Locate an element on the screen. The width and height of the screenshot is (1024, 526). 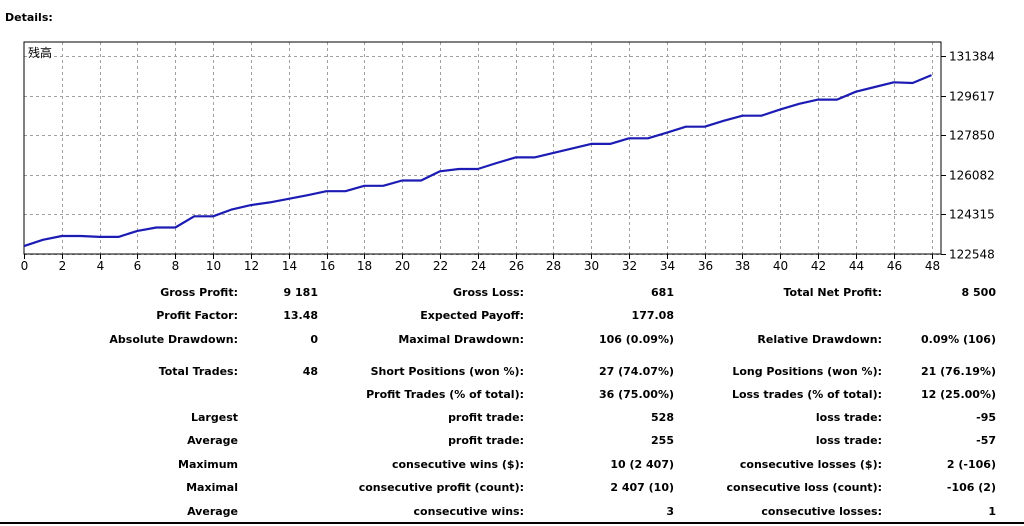
profit-factor-value: 13.48 is located at coordinates (300, 315).